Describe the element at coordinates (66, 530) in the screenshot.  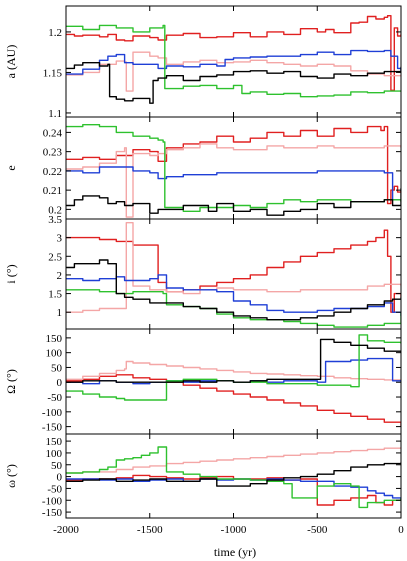
I see `x-tick-label: -2000` at that location.